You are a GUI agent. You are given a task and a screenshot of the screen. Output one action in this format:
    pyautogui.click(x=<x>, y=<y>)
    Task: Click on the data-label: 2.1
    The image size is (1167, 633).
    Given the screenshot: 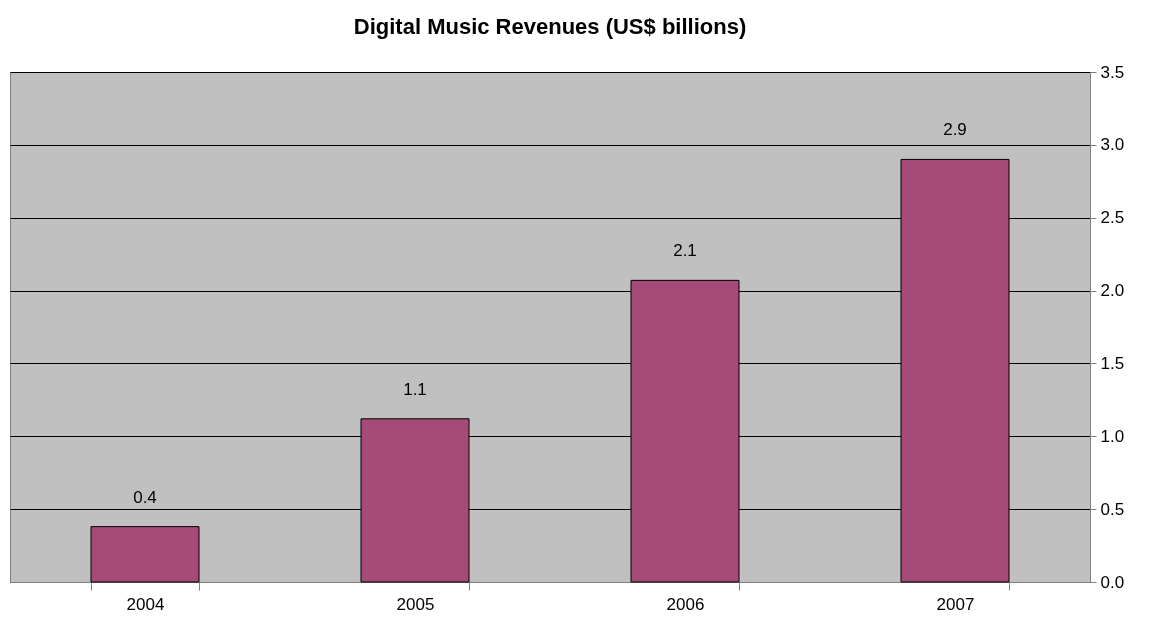 What is the action you would take?
    pyautogui.click(x=685, y=251)
    